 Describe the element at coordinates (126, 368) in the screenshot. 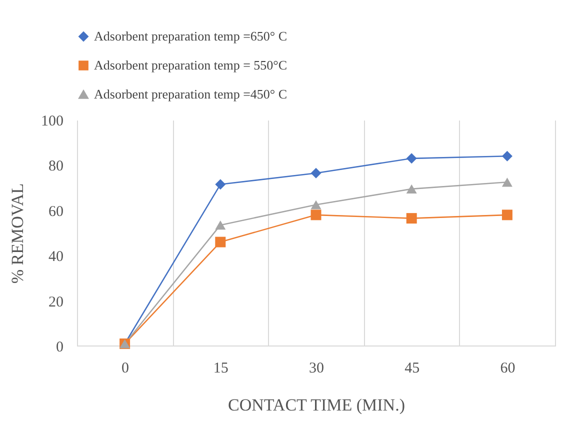

I see `x-tick-label: 0` at that location.